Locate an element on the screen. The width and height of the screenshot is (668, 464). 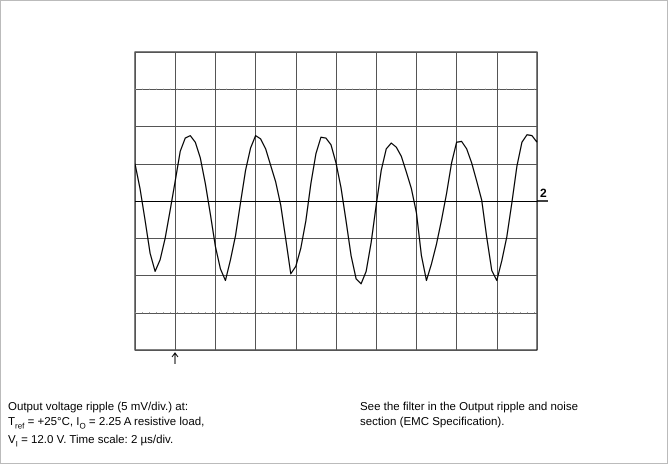
text: See the filter in the Output ripple and noise section (EMC Specification). is located at coordinates (469, 414).